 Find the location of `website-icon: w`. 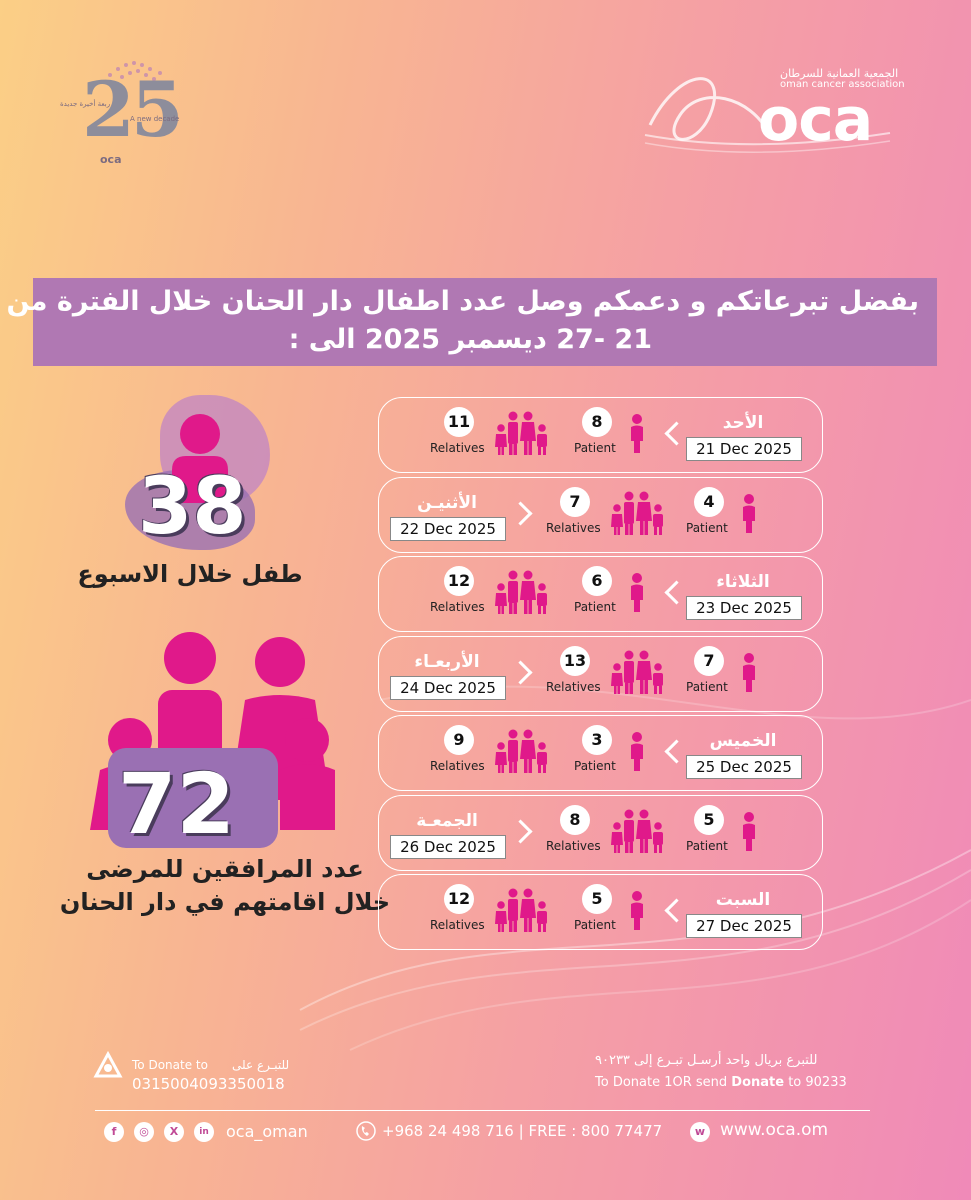

website-icon: w is located at coordinates (700, 1132).